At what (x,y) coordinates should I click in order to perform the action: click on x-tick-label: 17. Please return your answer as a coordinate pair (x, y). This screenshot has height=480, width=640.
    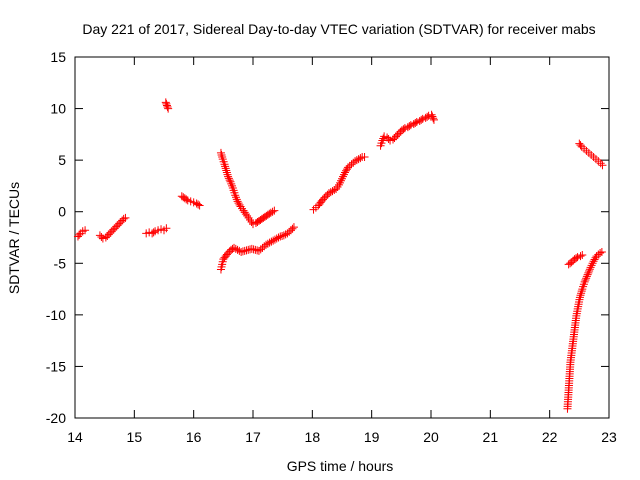
    Looking at the image, I should click on (253, 437).